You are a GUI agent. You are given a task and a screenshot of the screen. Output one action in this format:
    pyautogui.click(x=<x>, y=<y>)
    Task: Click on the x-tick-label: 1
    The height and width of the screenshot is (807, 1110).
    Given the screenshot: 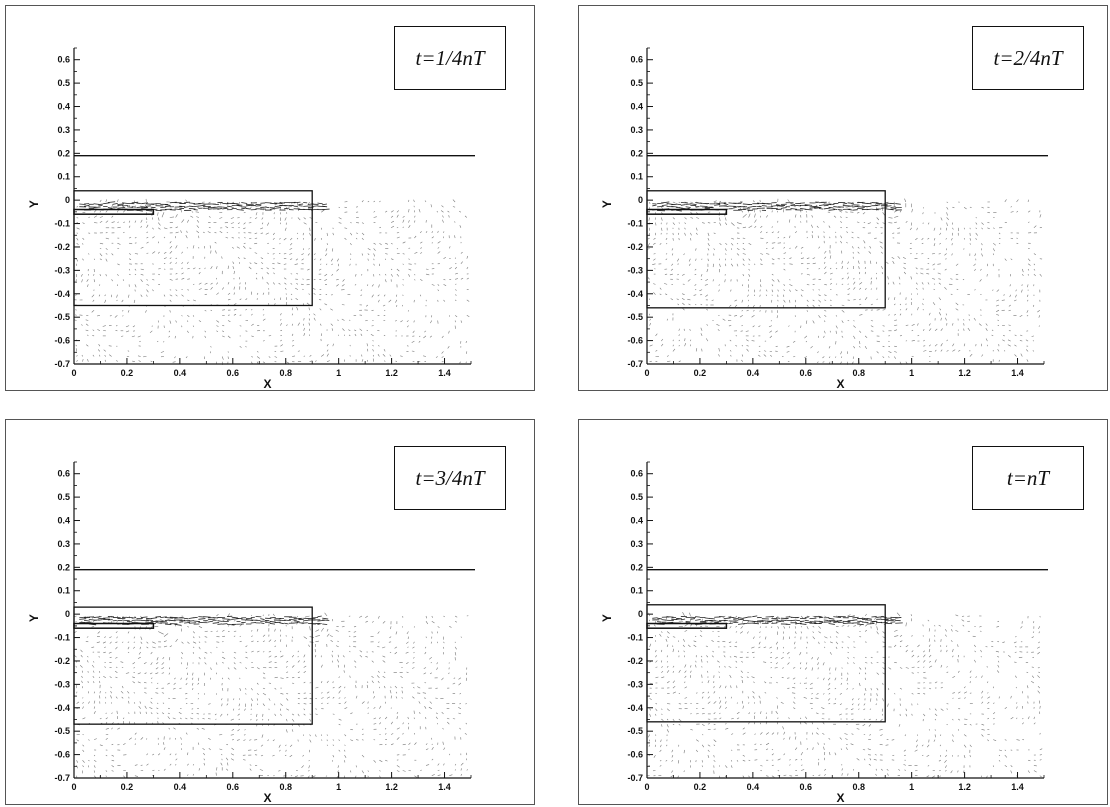 What is the action you would take?
    pyautogui.click(x=911, y=373)
    